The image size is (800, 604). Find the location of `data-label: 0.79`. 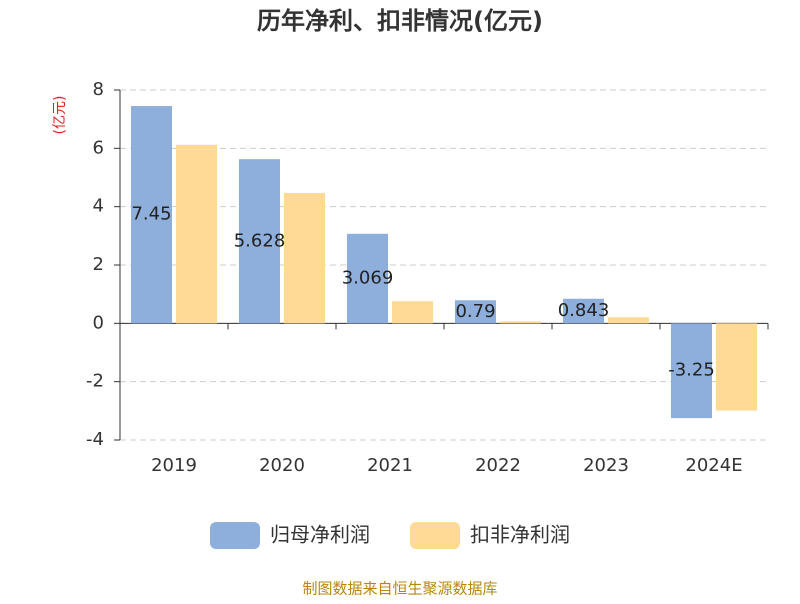

data-label: 0.79 is located at coordinates (475, 311).